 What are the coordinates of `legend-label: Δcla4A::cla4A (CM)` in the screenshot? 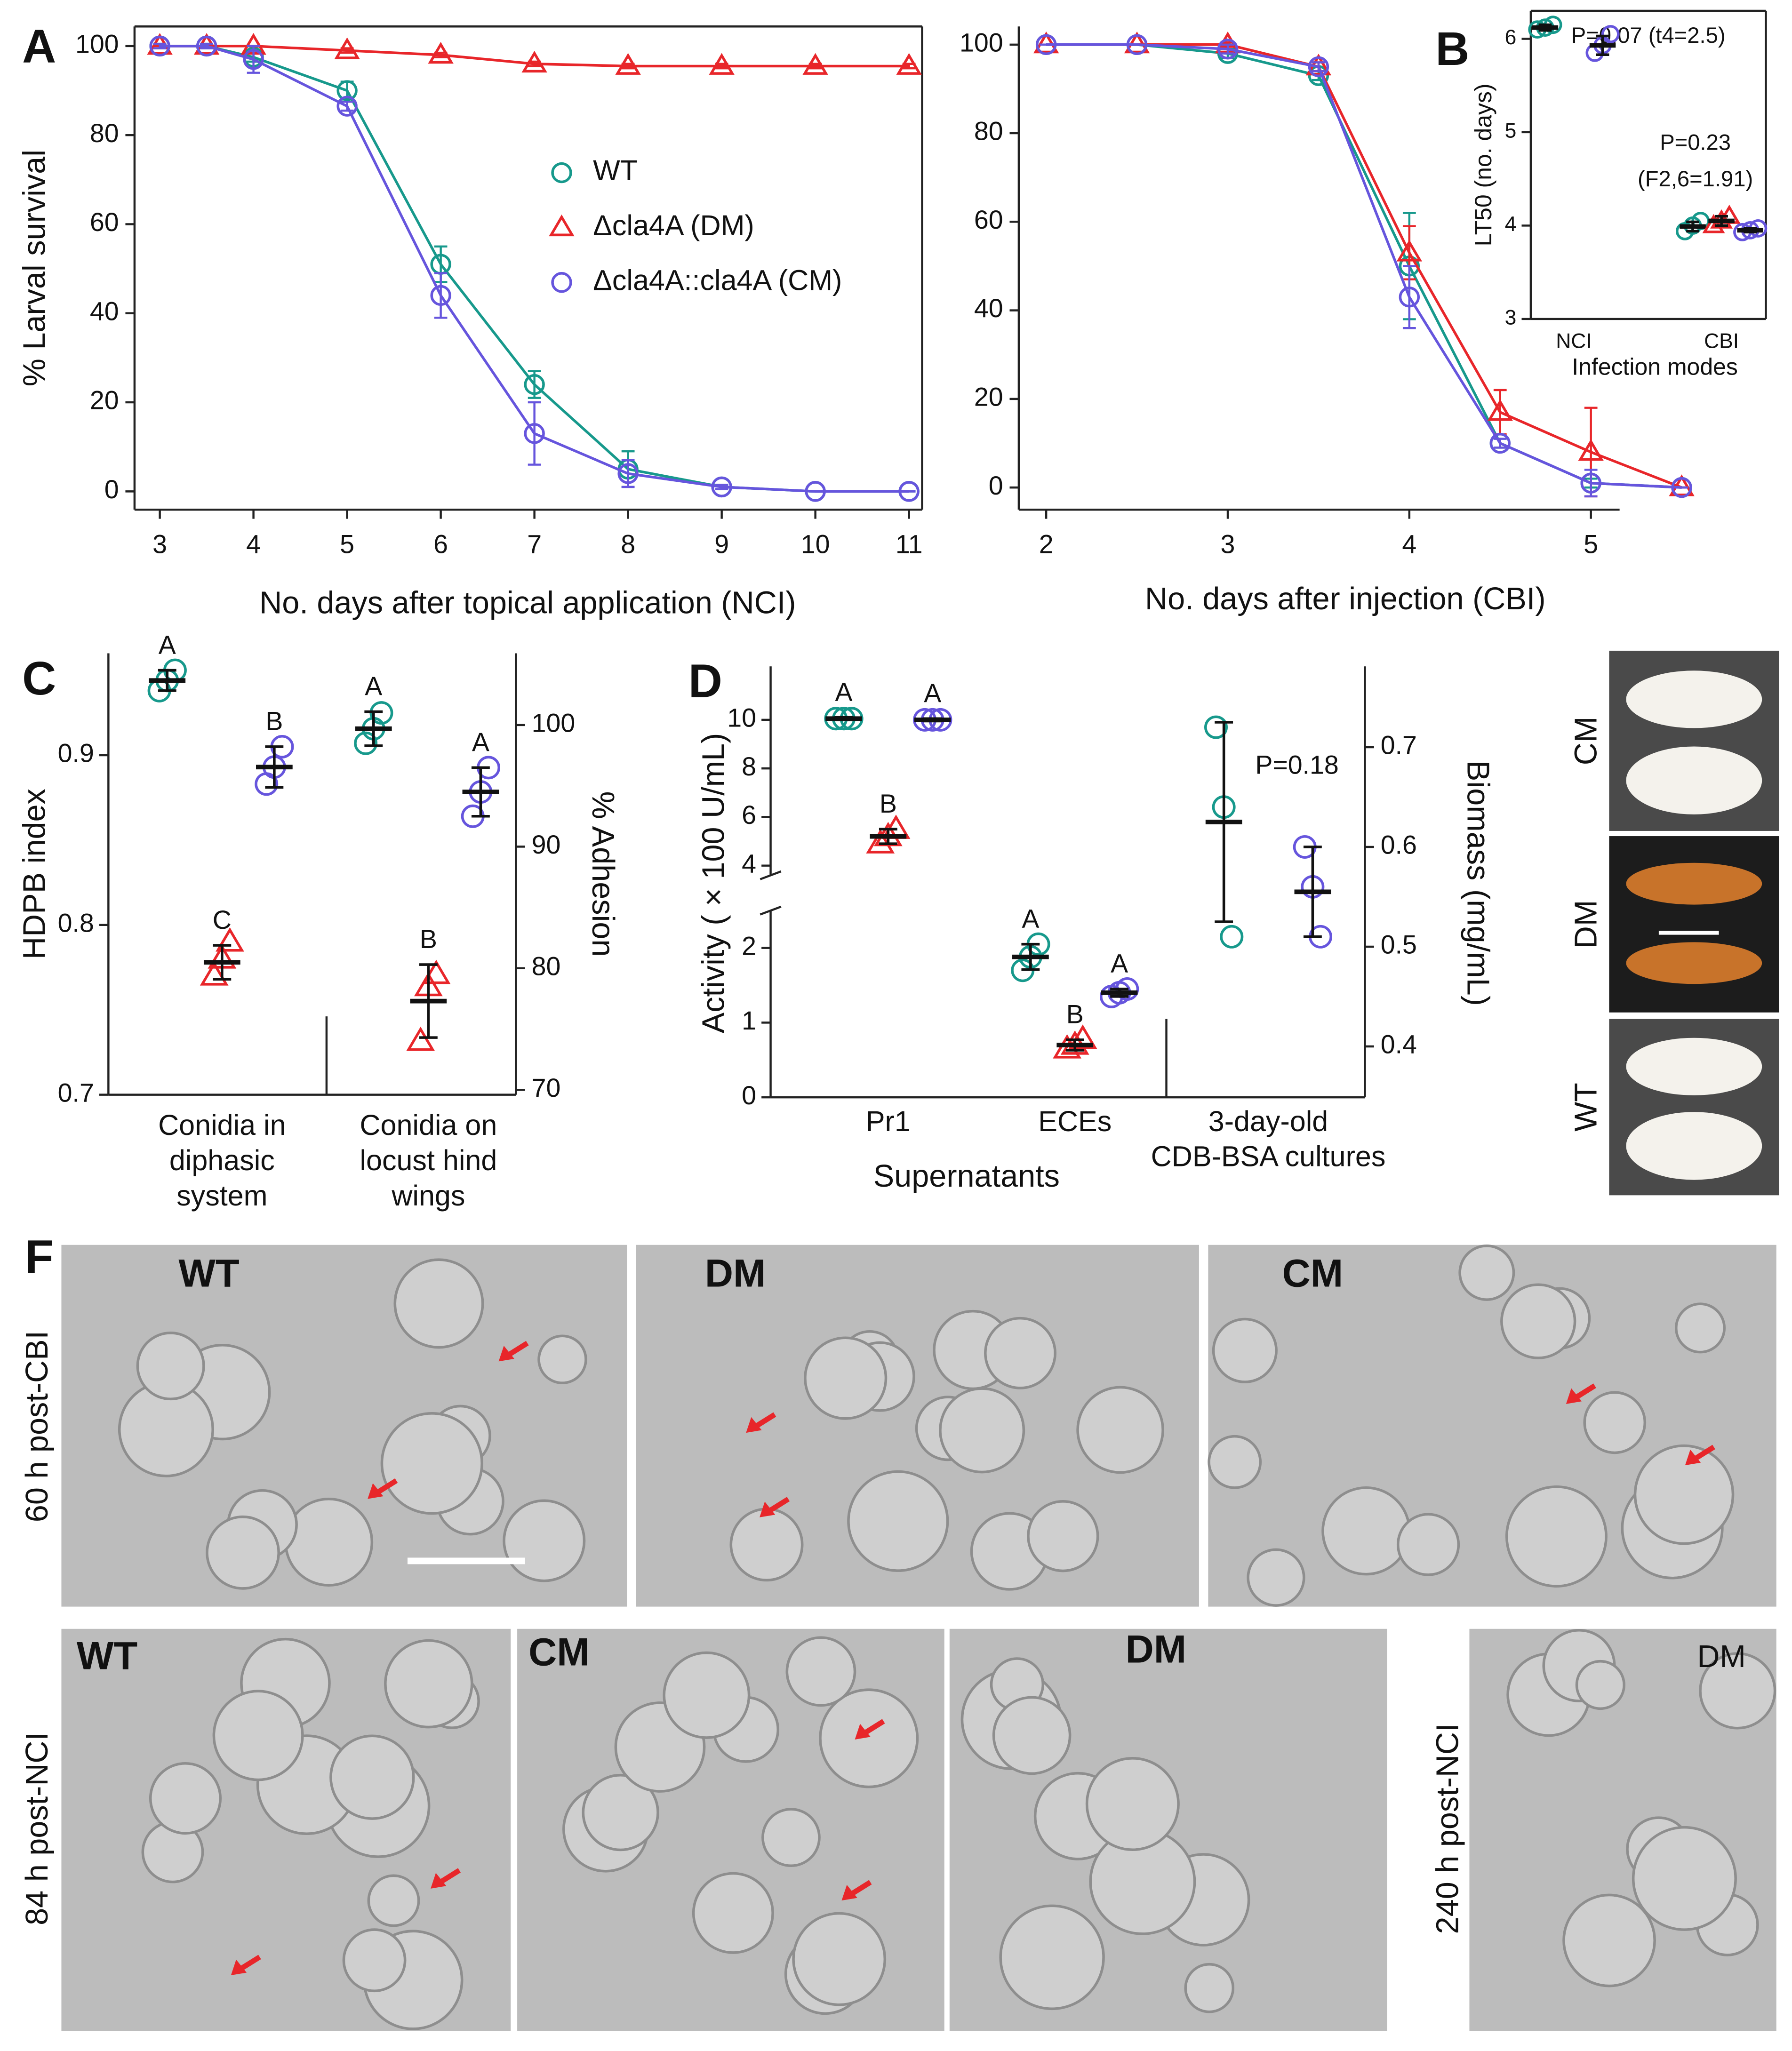 It's located at (717, 280).